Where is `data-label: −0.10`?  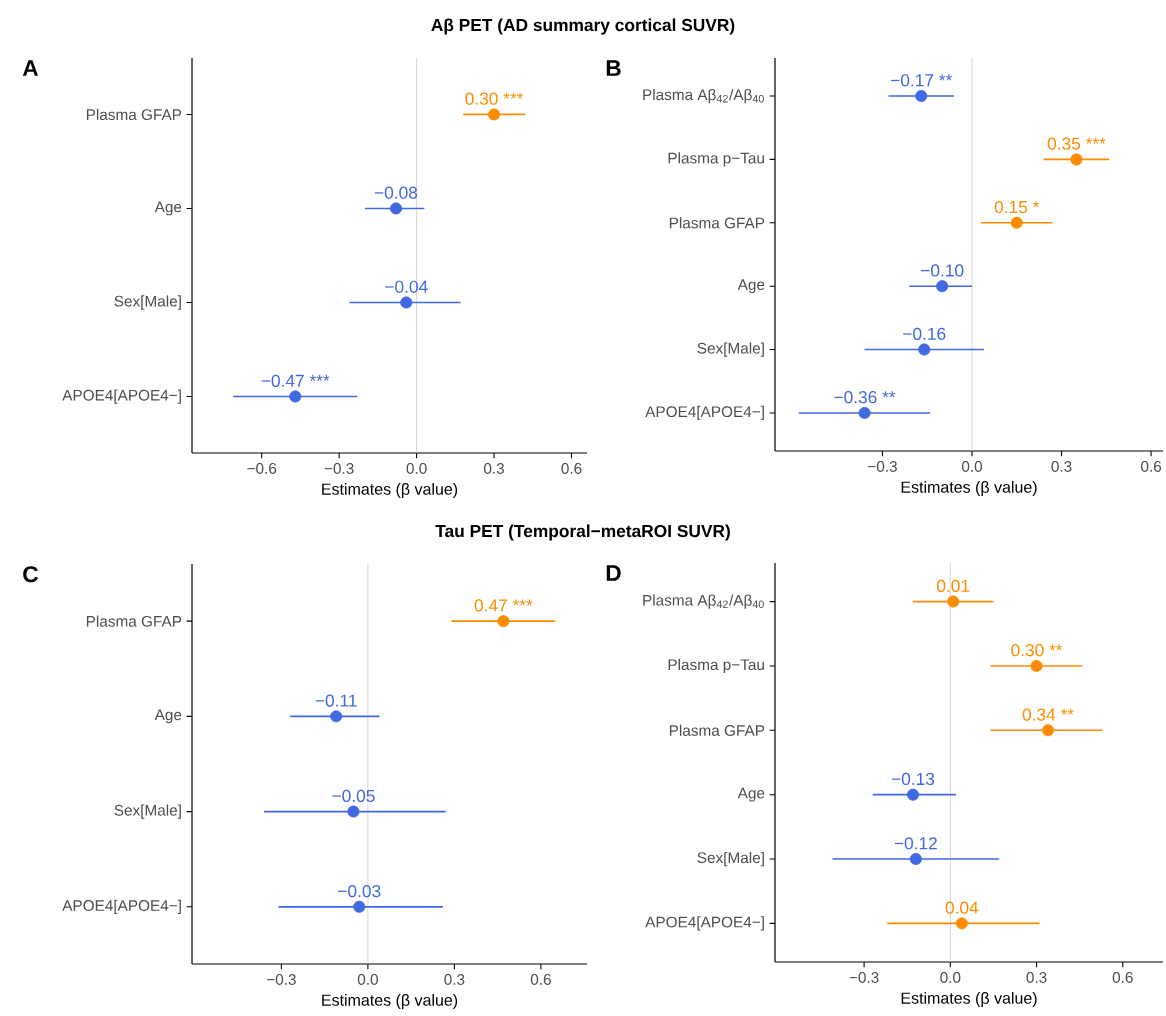
data-label: −0.10 is located at coordinates (942, 270).